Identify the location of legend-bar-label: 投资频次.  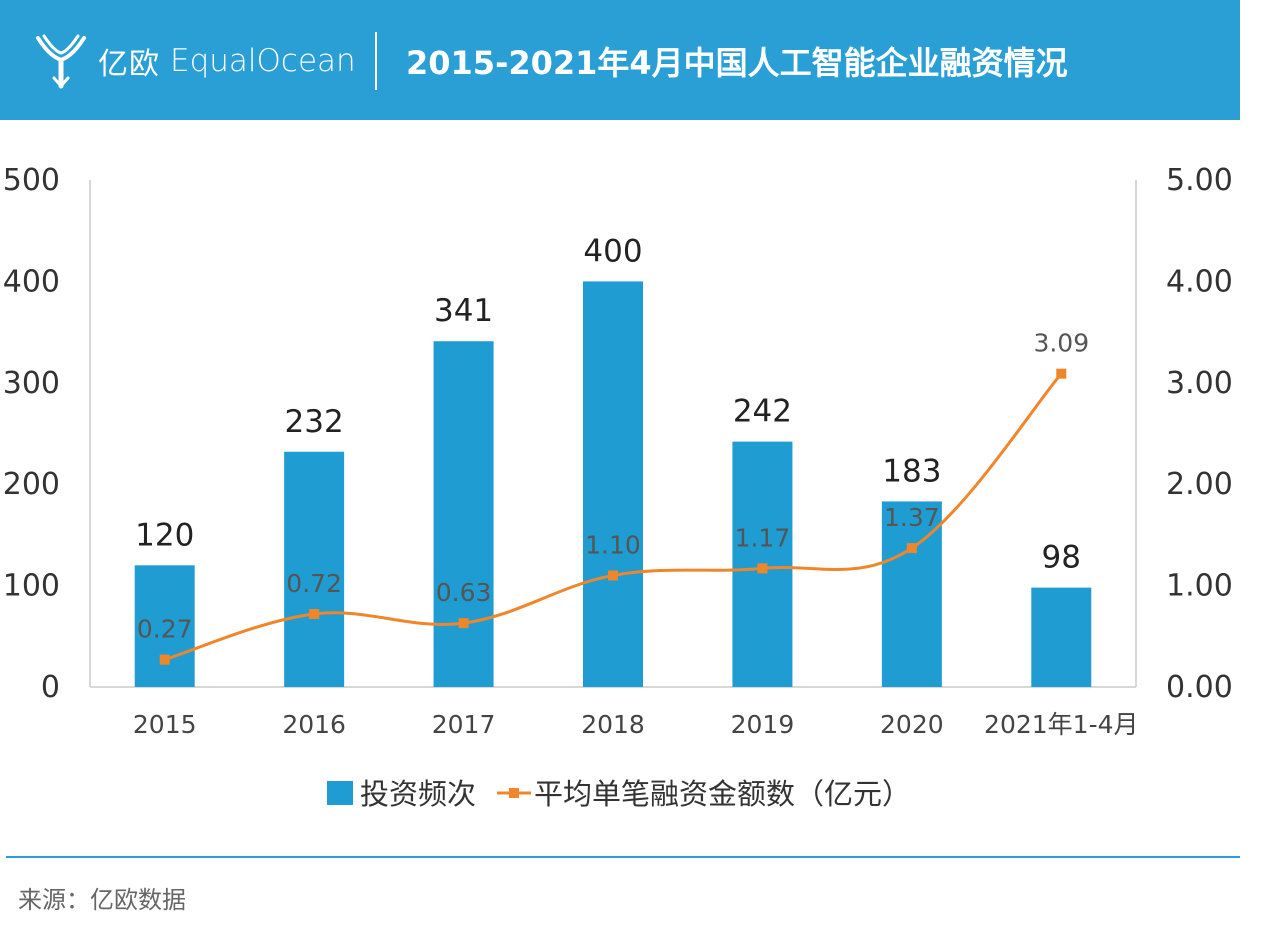
(418, 794).